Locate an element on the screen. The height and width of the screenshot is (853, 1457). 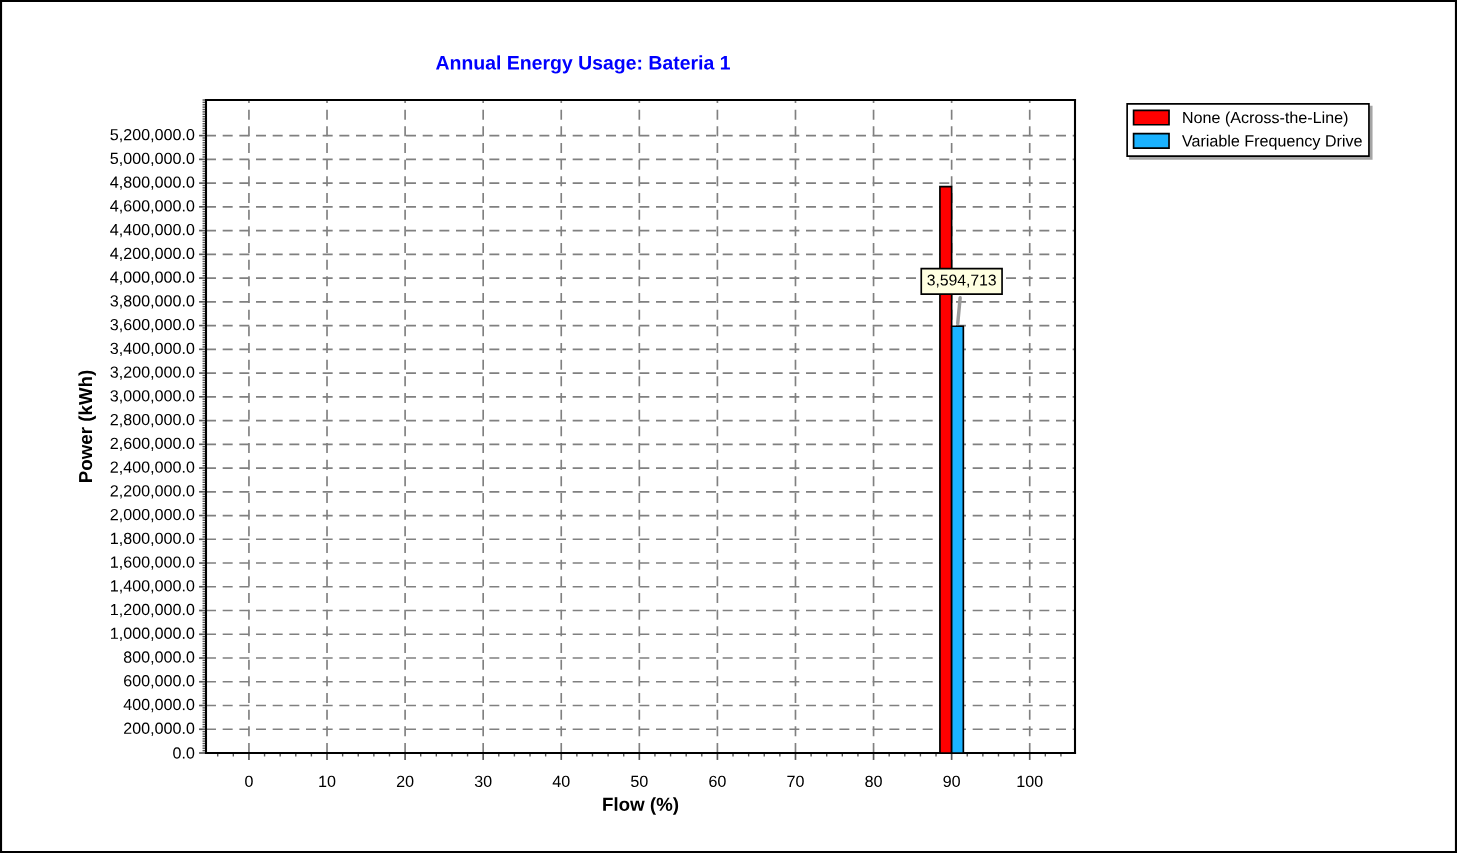
y-tick-label: 3,200,000.0 is located at coordinates (152, 373).